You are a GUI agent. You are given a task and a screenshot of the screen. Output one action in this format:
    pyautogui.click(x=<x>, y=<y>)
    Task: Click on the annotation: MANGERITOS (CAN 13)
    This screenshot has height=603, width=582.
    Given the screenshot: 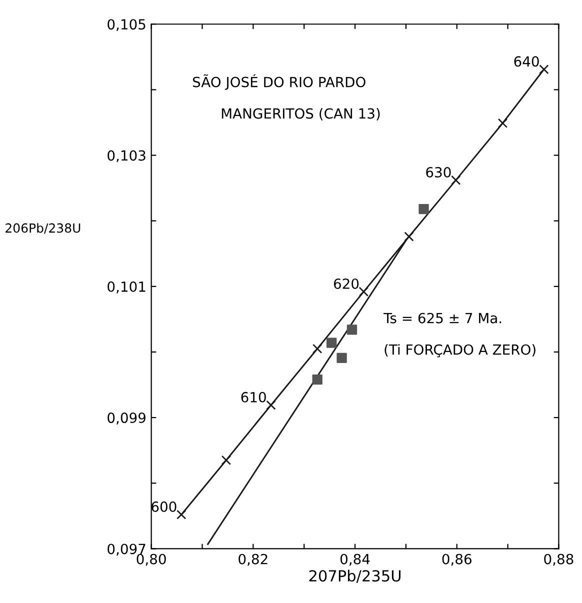 What is the action you would take?
    pyautogui.click(x=301, y=114)
    